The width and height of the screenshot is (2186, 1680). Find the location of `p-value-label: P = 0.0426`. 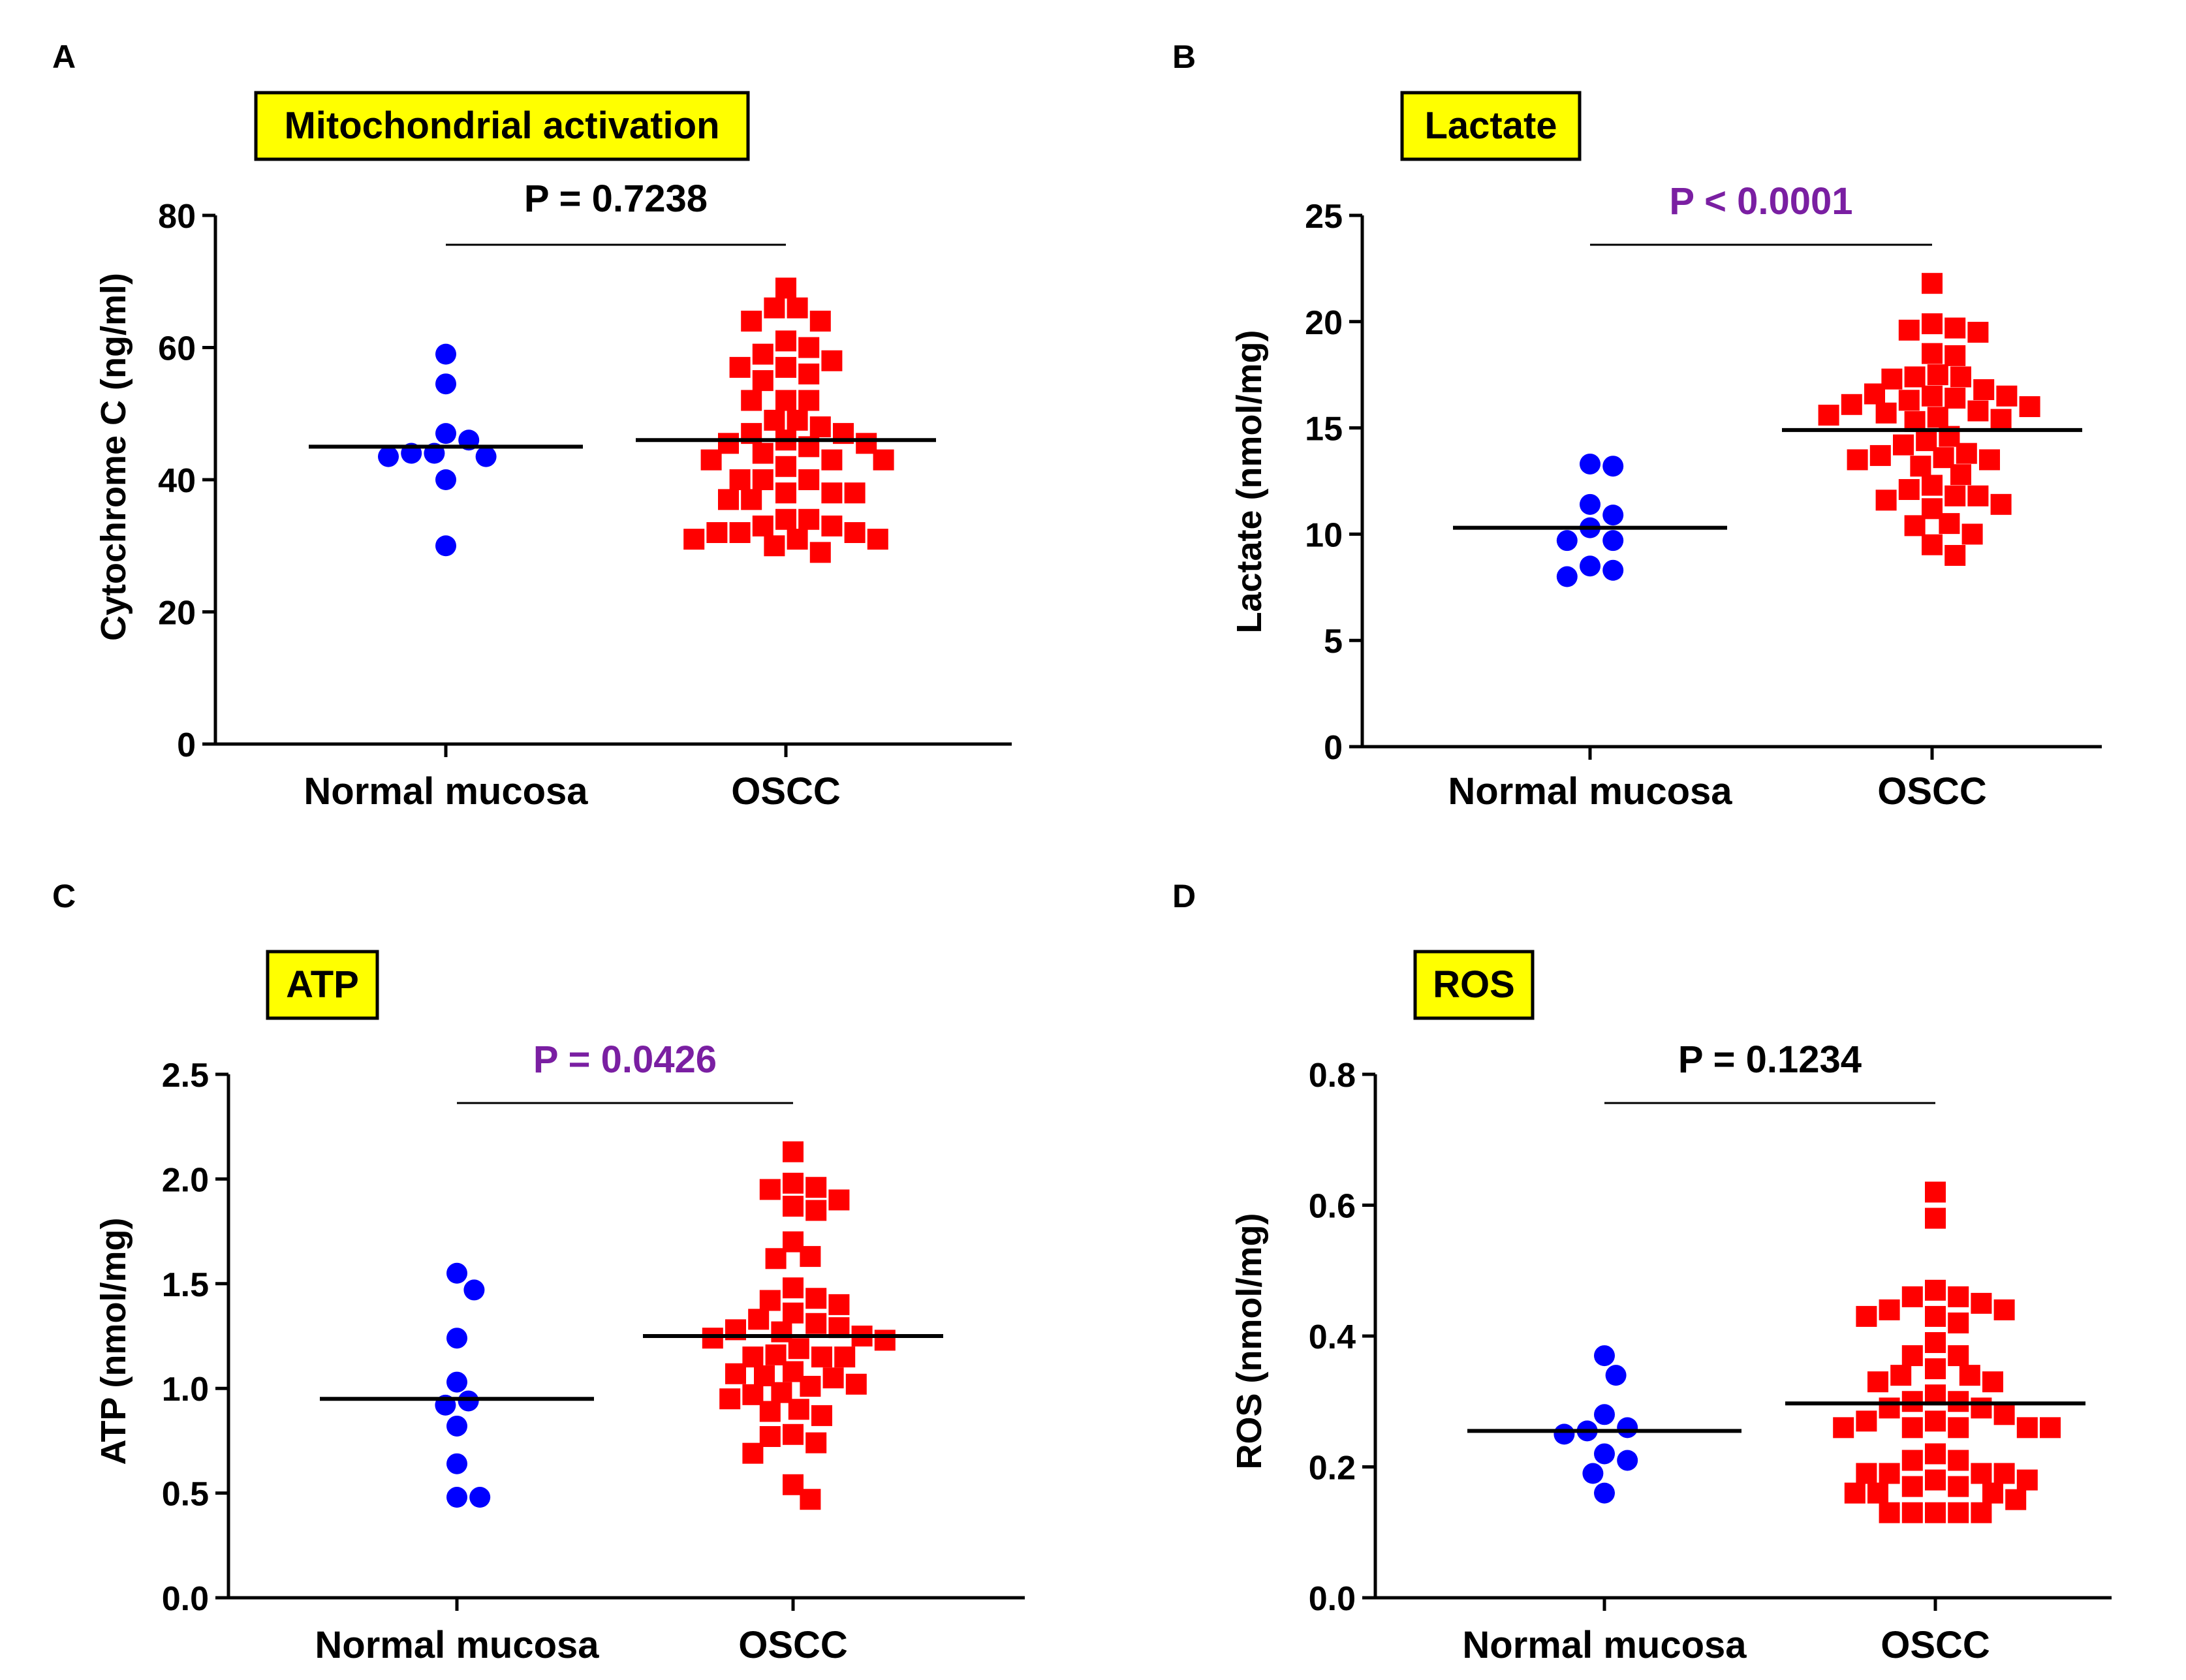

p-value-label: P = 0.0426 is located at coordinates (625, 1059).